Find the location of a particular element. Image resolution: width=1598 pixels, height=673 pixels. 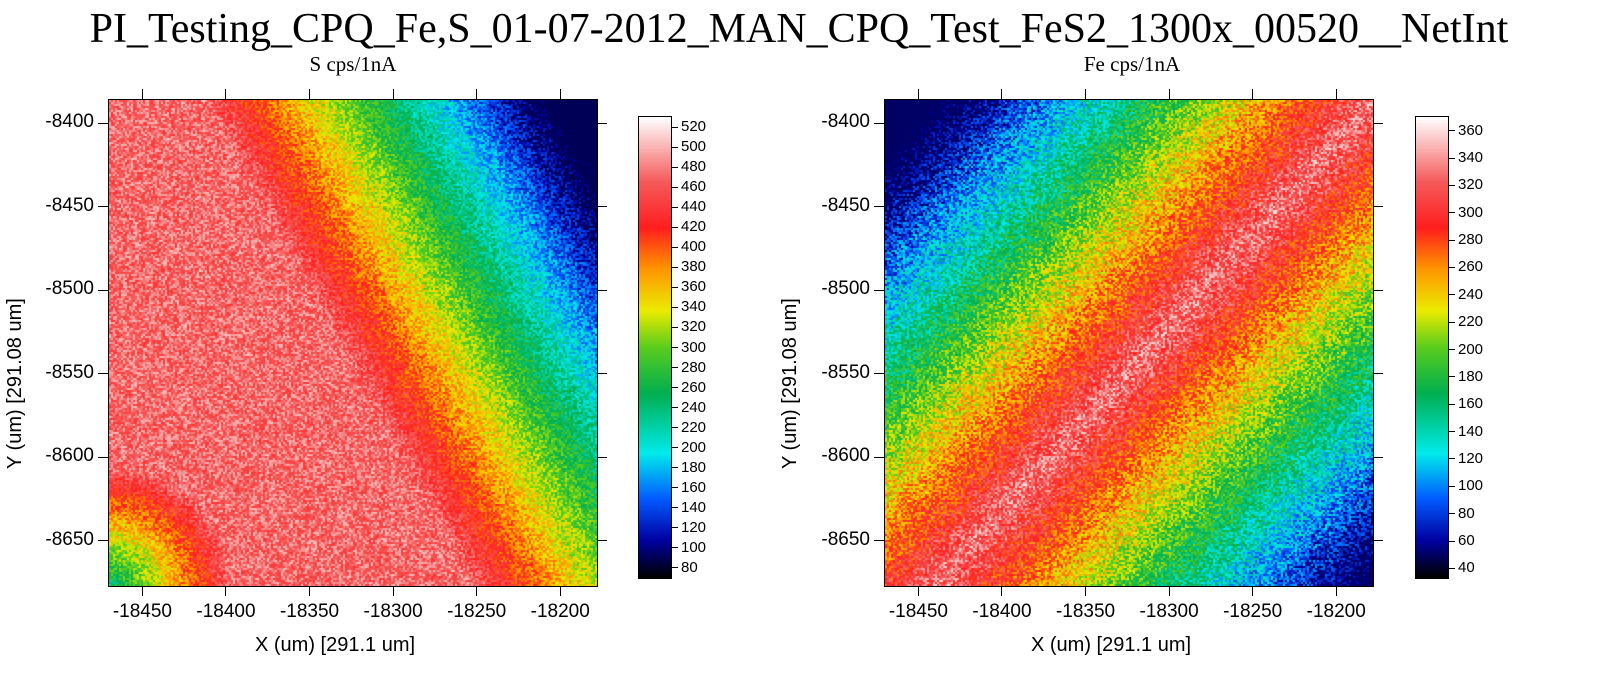

x-tick-label: -18350 is located at coordinates (1085, 611).